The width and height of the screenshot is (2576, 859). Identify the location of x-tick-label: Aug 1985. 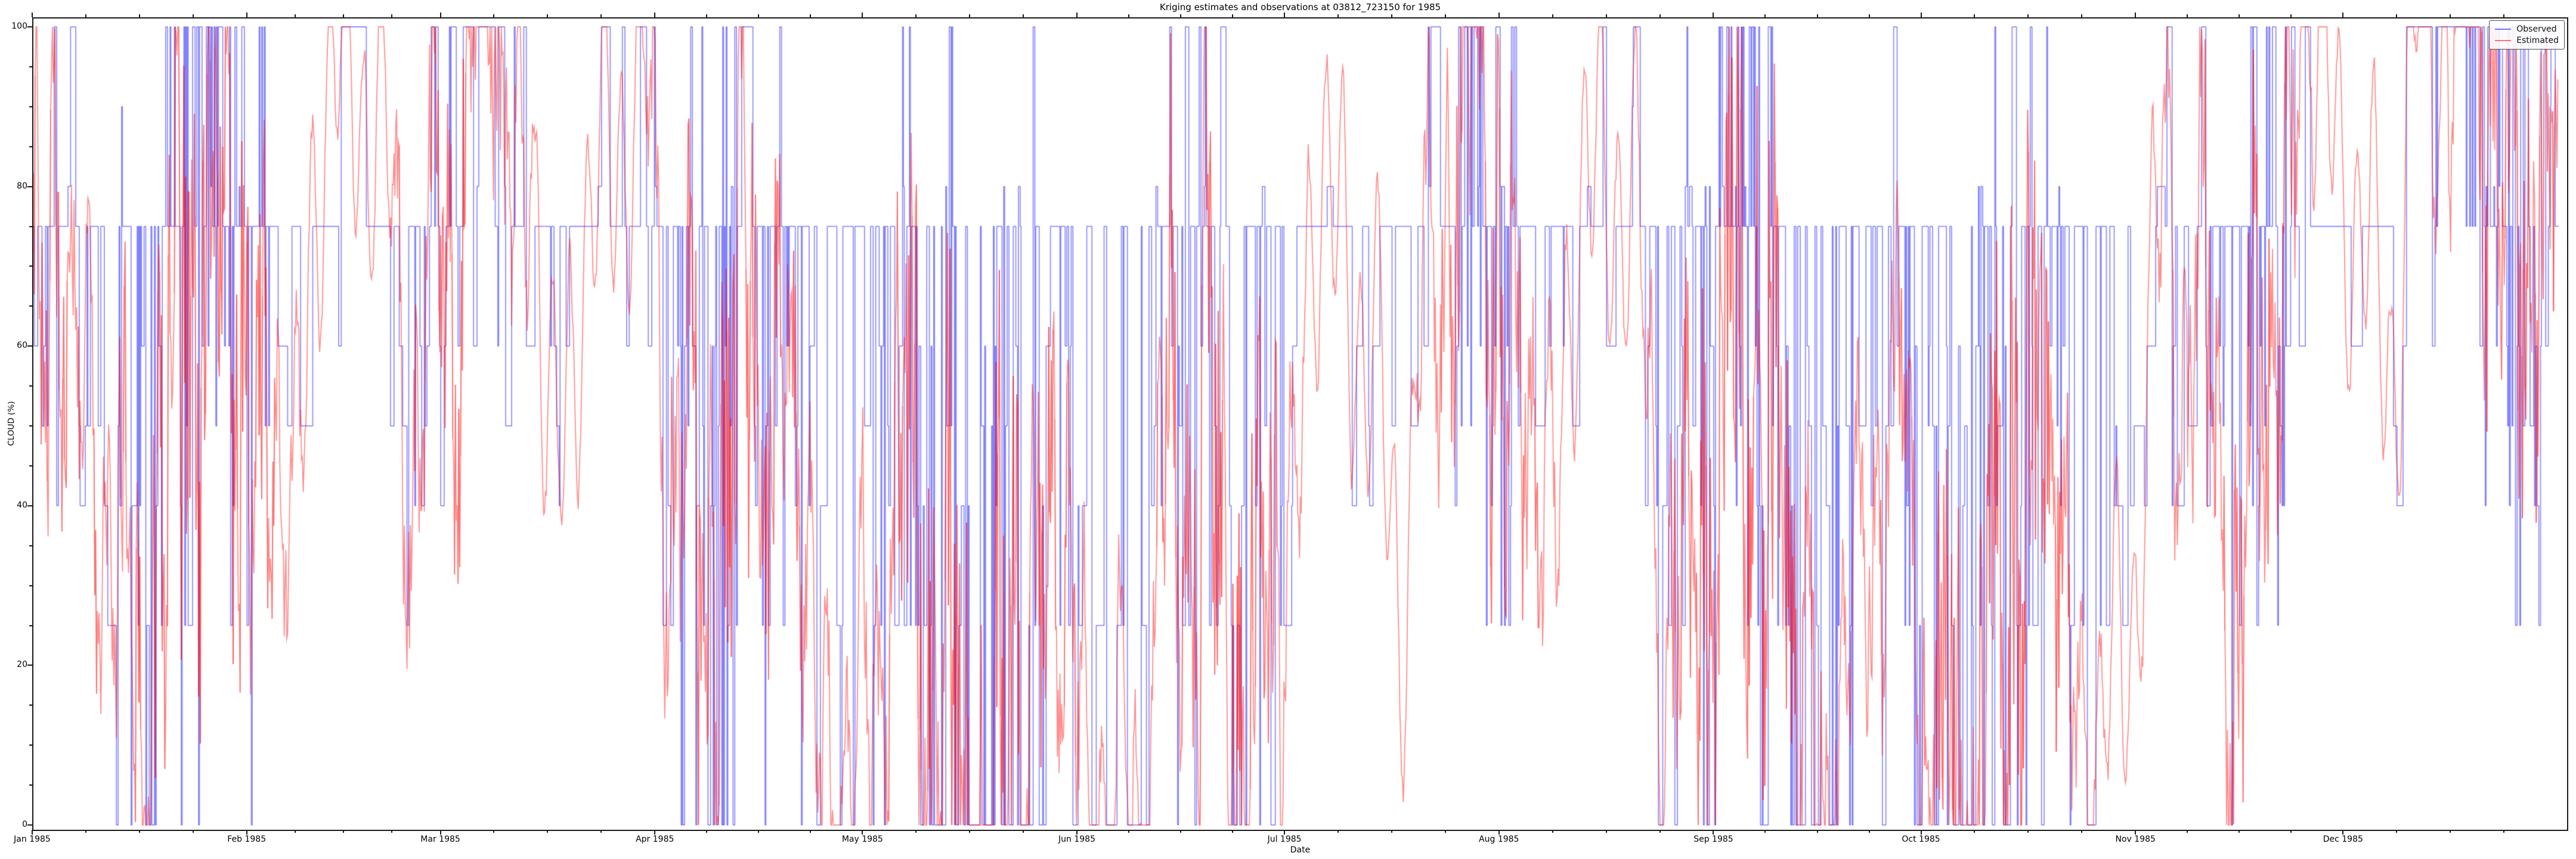
(1499, 839).